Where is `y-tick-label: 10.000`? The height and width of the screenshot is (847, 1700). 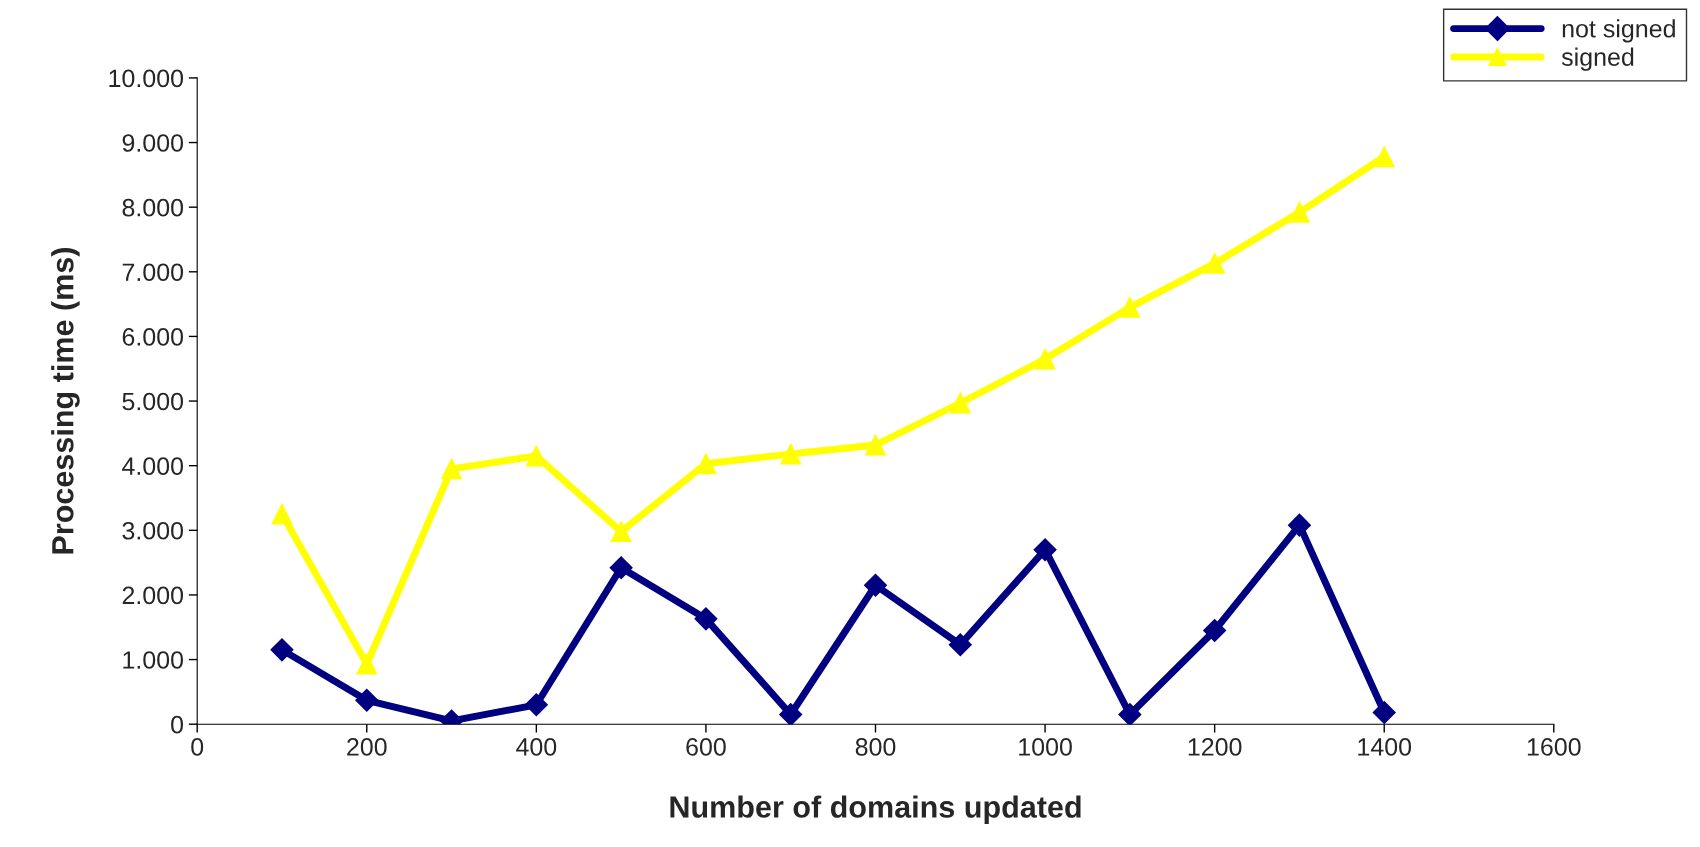 y-tick-label: 10.000 is located at coordinates (146, 78).